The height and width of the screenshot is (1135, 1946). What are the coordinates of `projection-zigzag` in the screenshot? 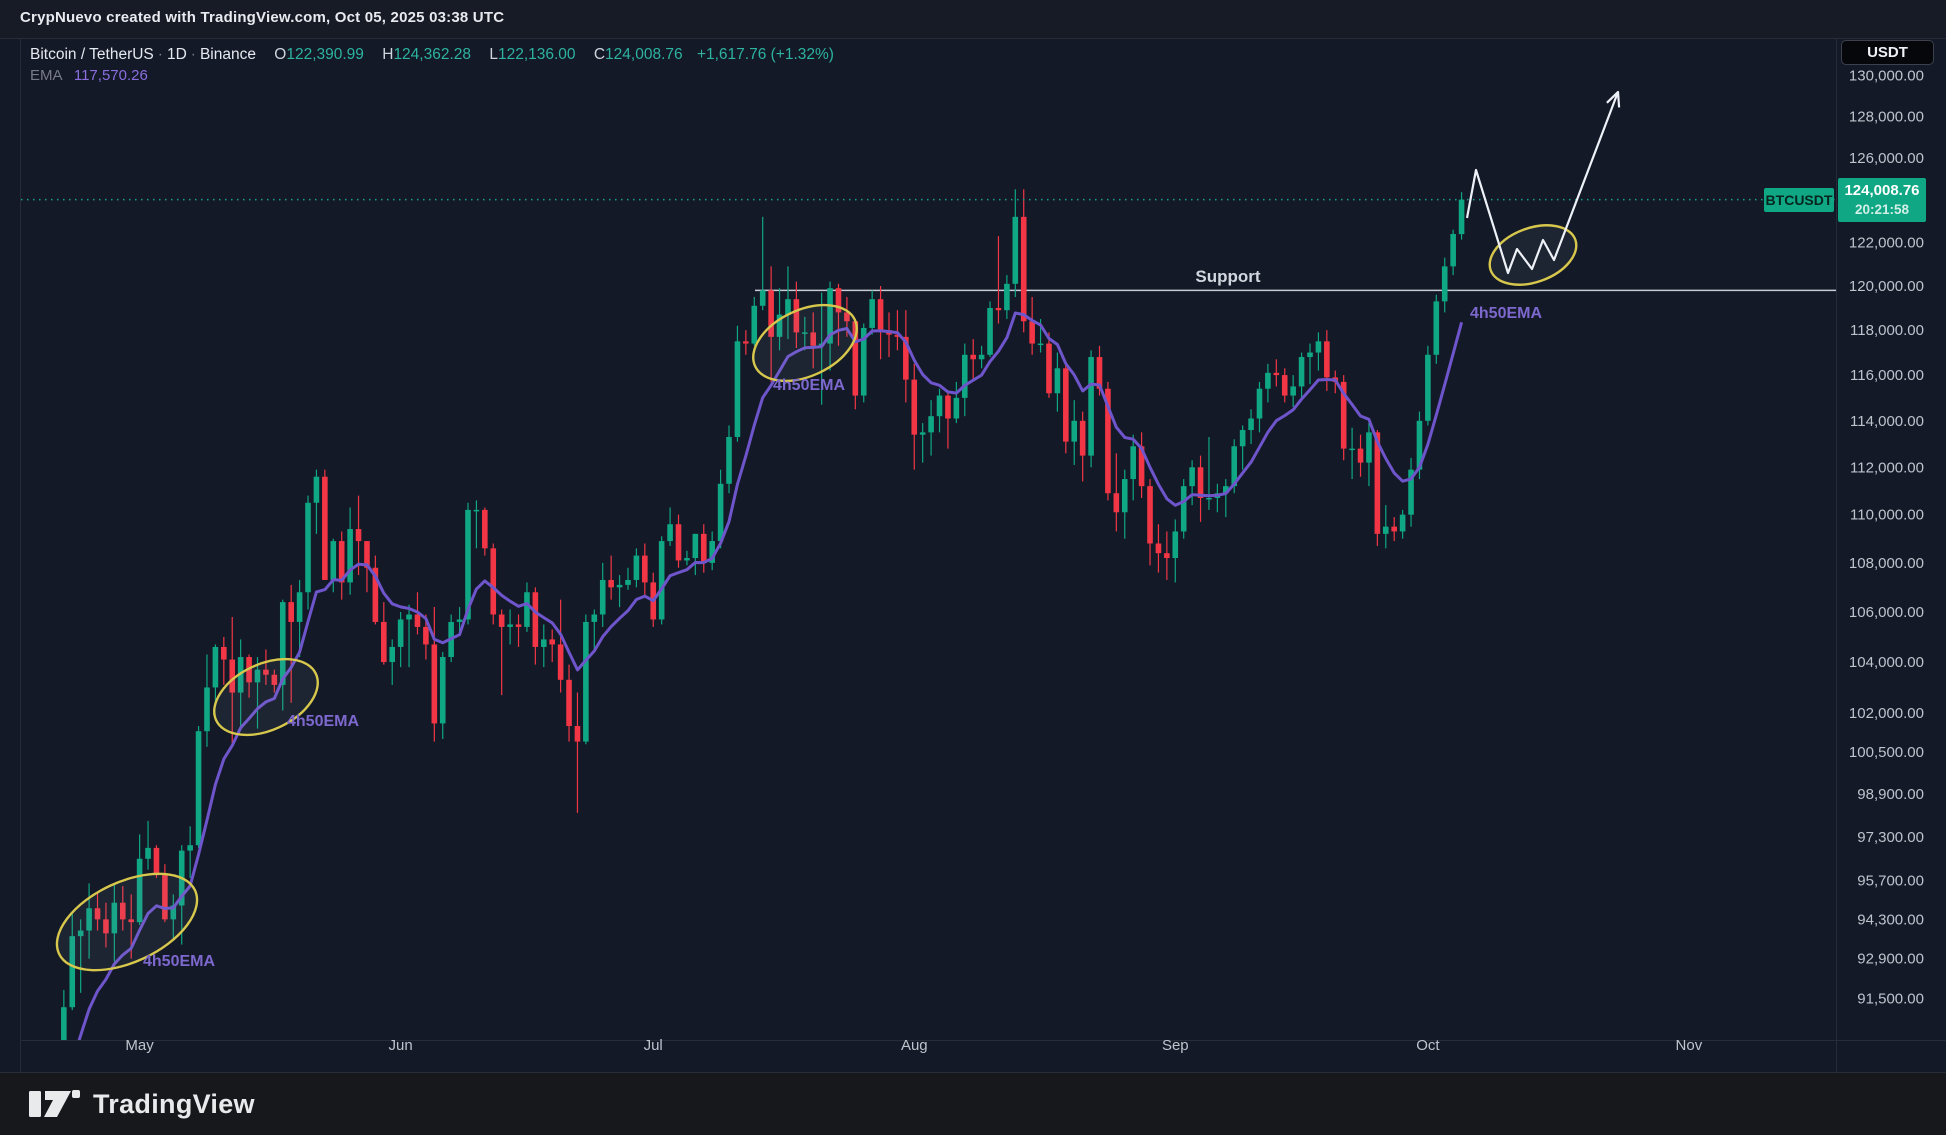 It's located at (1542, 183).